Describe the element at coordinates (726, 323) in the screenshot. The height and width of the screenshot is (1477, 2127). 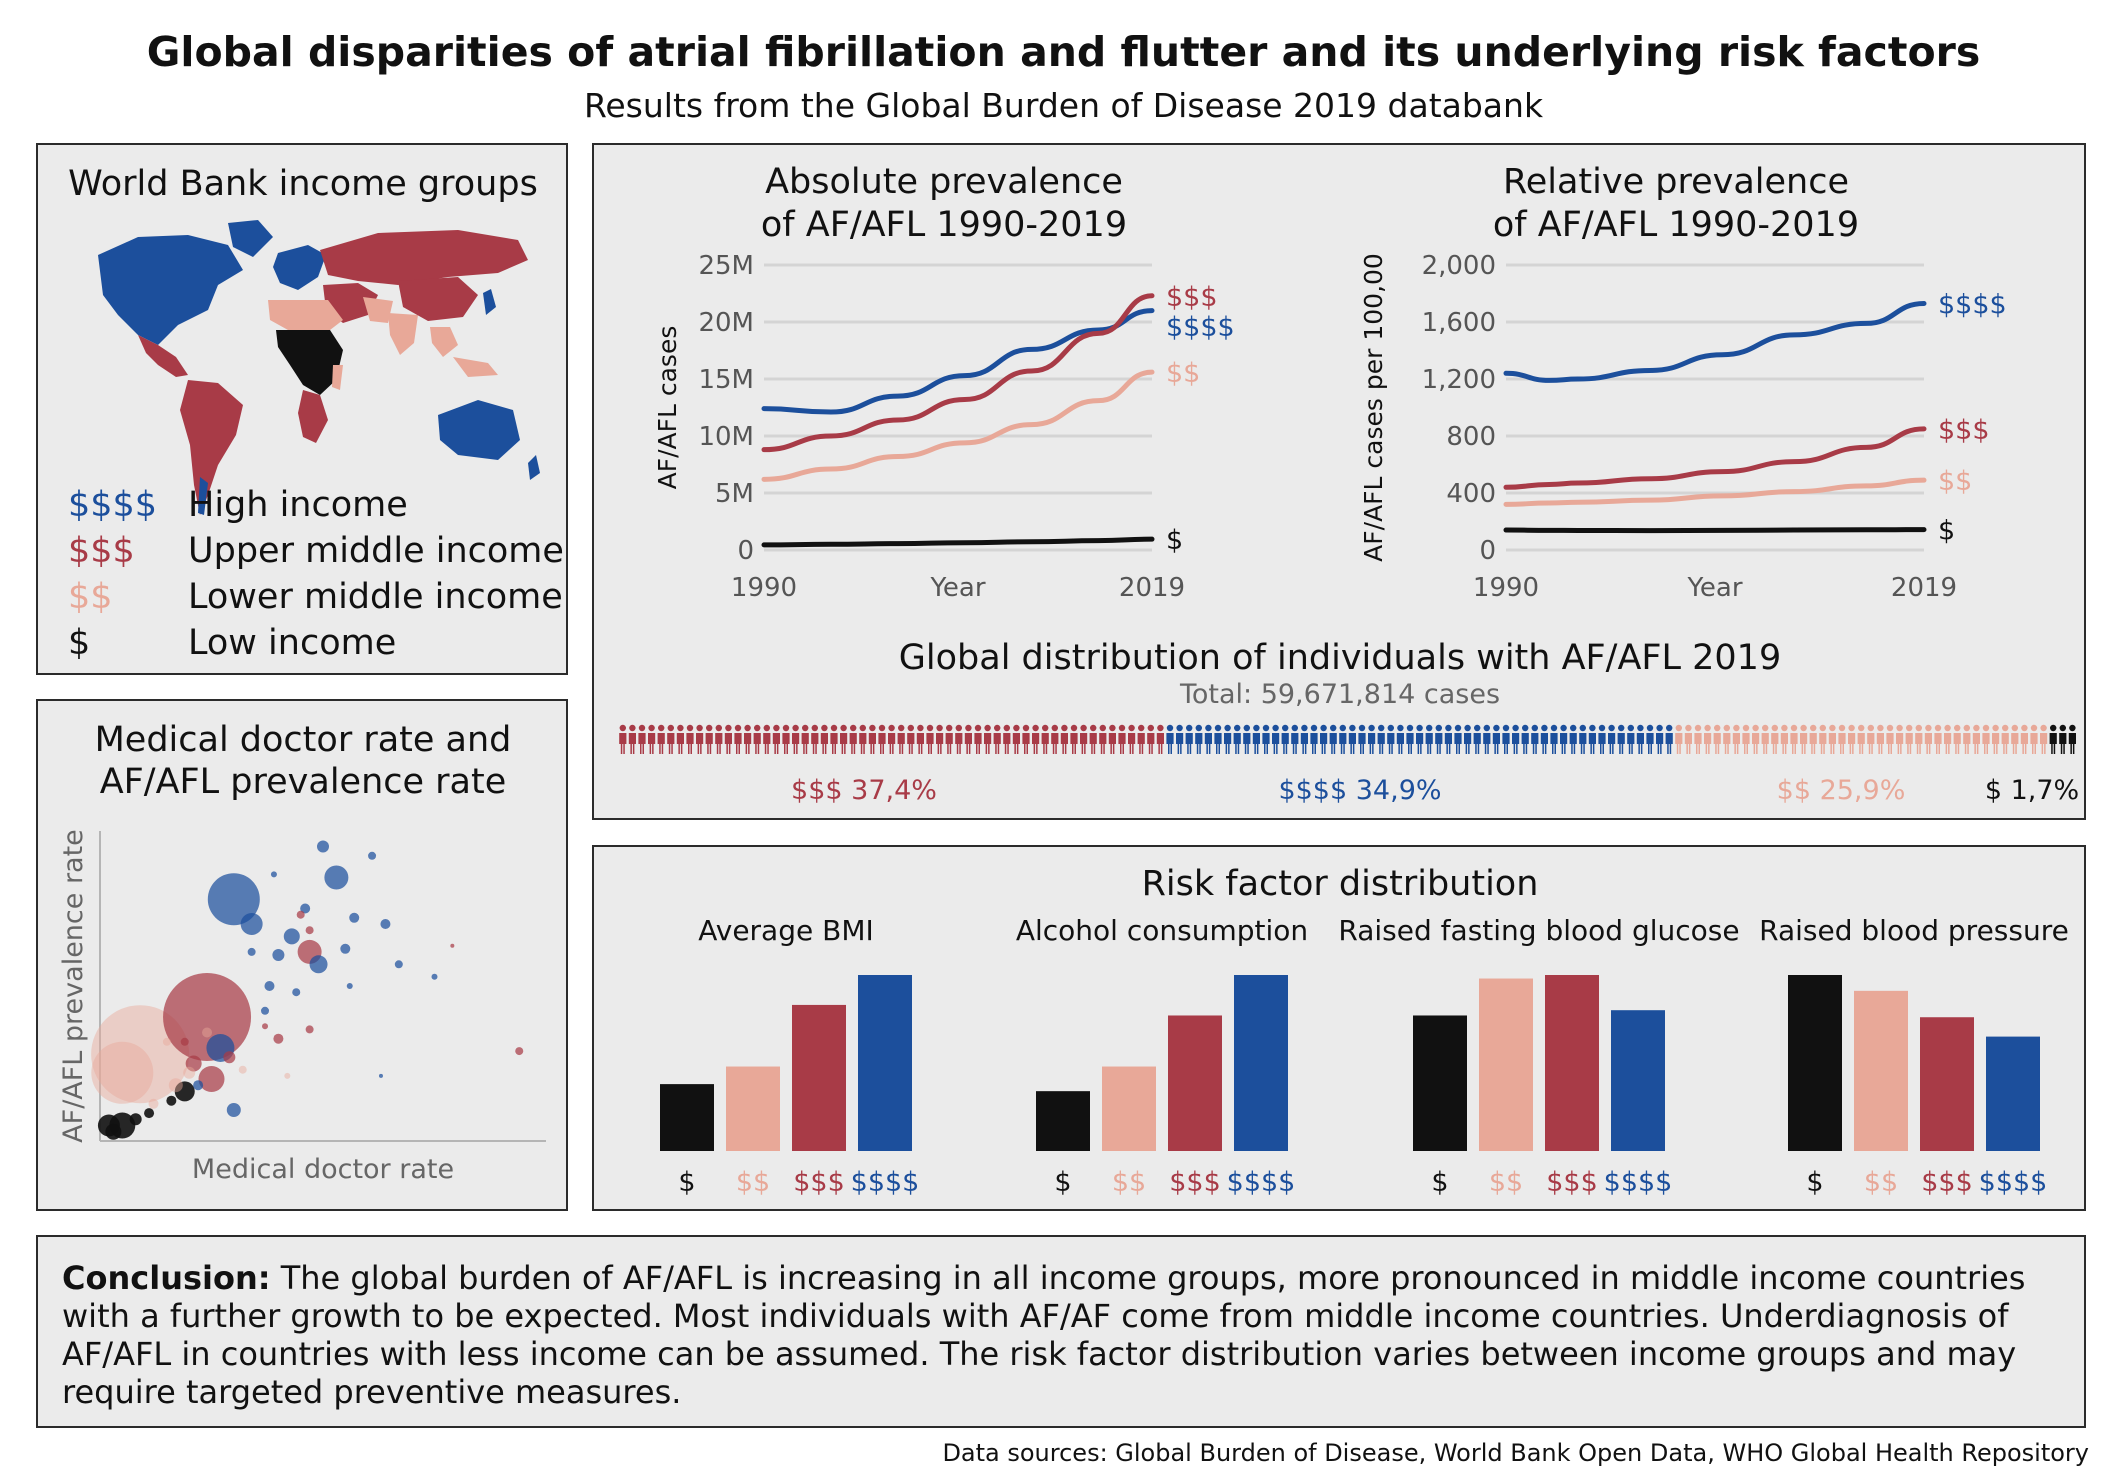
I see `y-tick-label: 20M` at that location.